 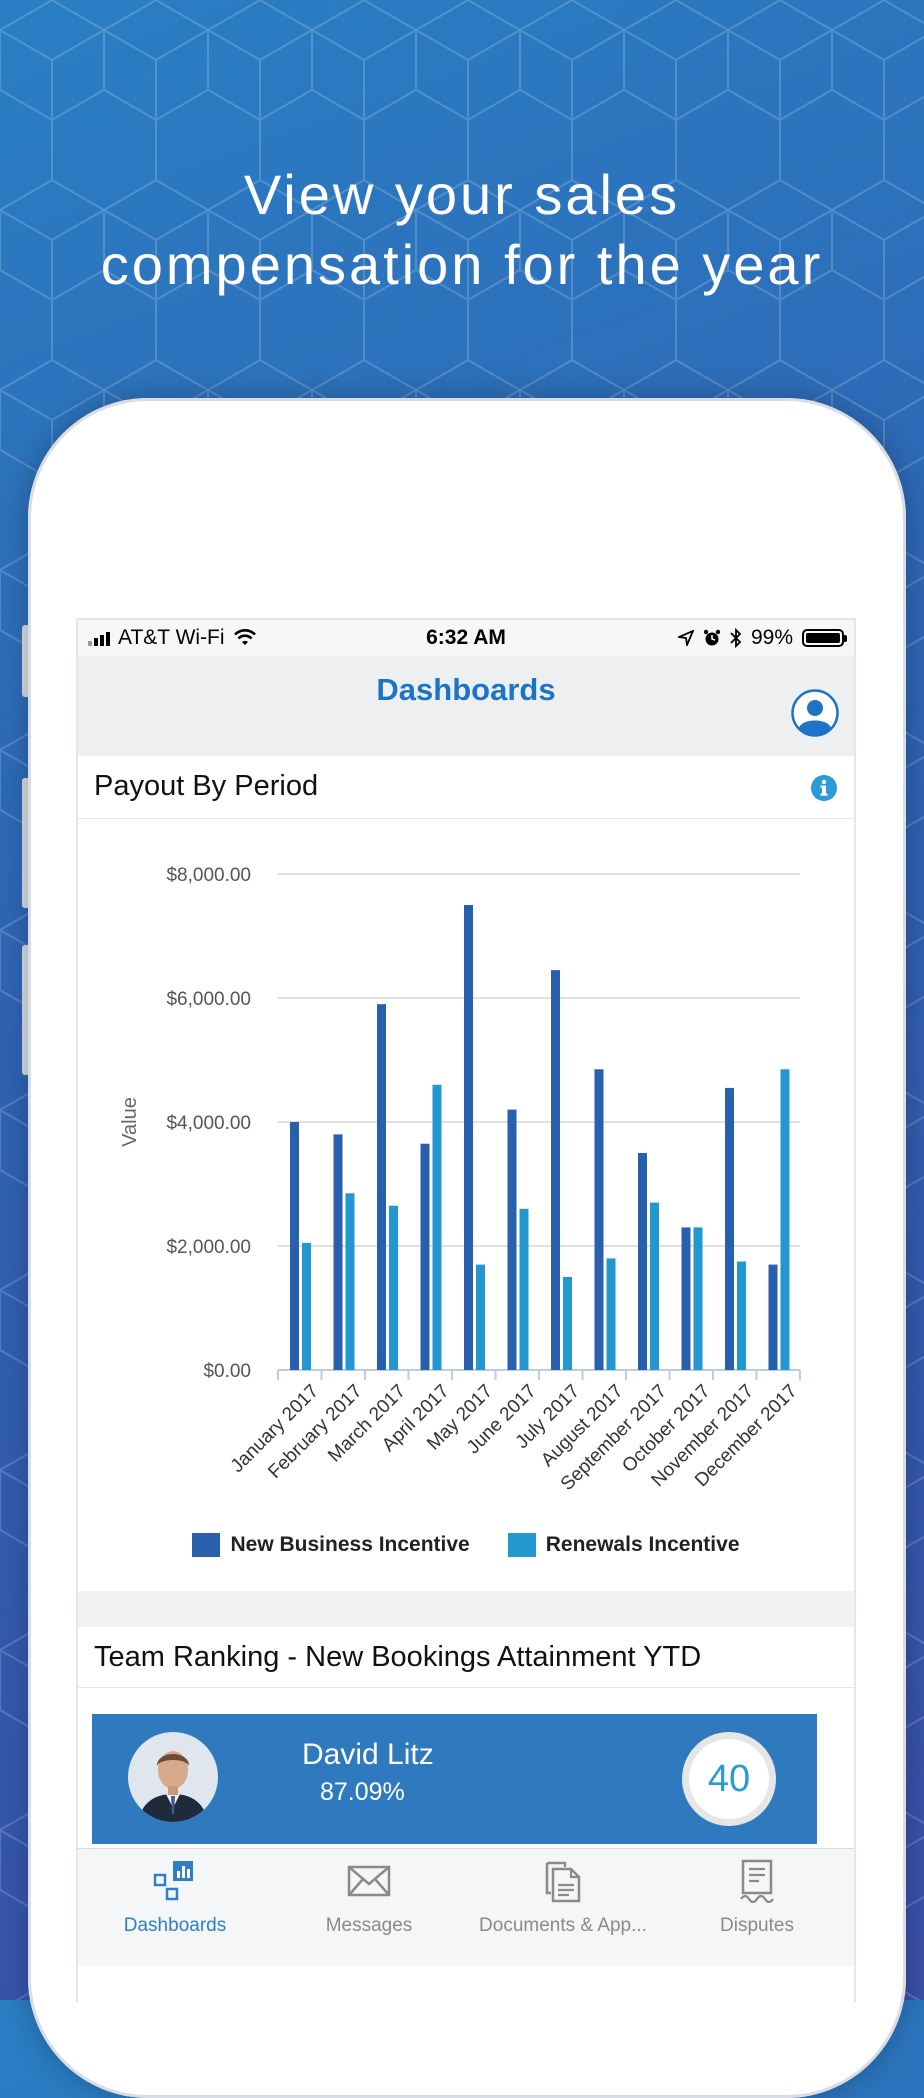 What do you see at coordinates (369, 1881) in the screenshot?
I see `messages-icon` at bounding box center [369, 1881].